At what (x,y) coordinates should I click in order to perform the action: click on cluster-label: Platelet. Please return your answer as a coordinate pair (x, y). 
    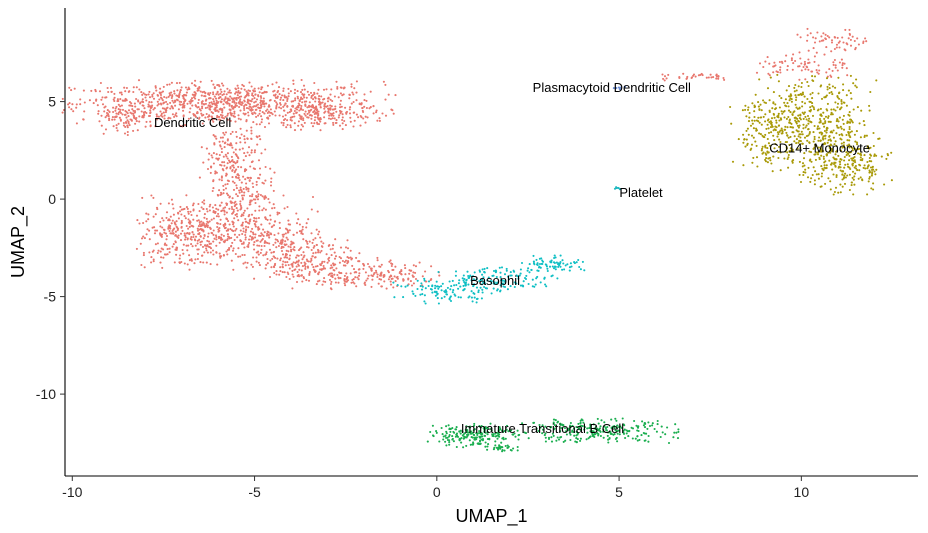
    Looking at the image, I should click on (641, 192).